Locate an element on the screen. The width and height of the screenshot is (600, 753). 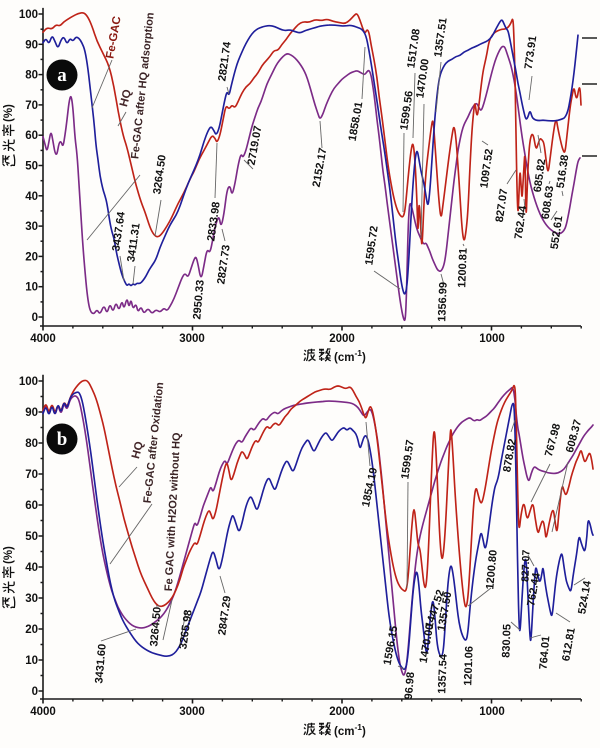
svg-text: 608.63 is located at coordinates (548, 202).